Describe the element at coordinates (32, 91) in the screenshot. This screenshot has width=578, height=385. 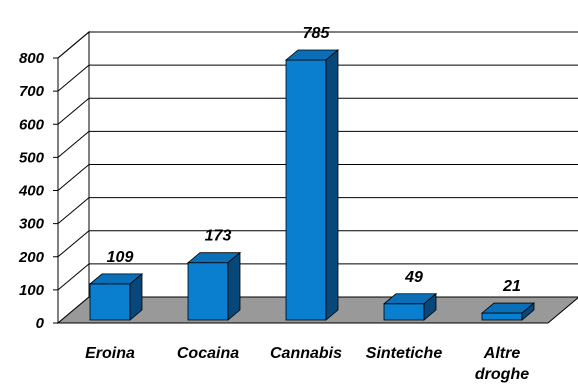
I see `y-tick-label: 700` at that location.